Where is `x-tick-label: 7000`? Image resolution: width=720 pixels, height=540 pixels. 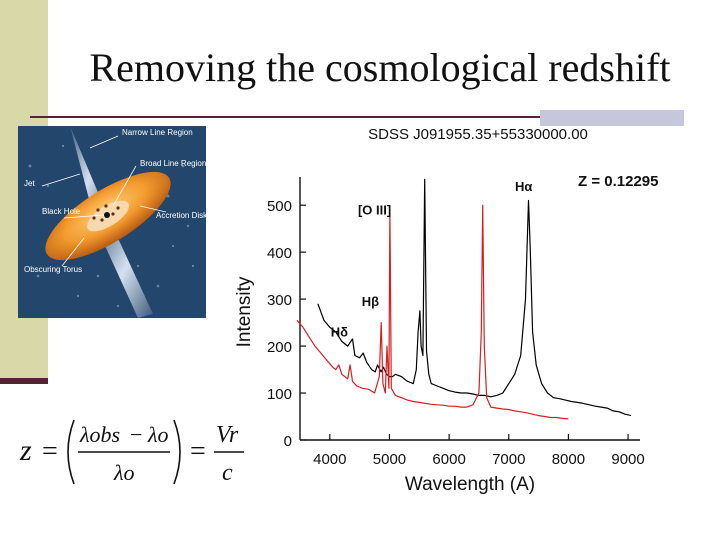 x-tick-label: 7000 is located at coordinates (508, 459).